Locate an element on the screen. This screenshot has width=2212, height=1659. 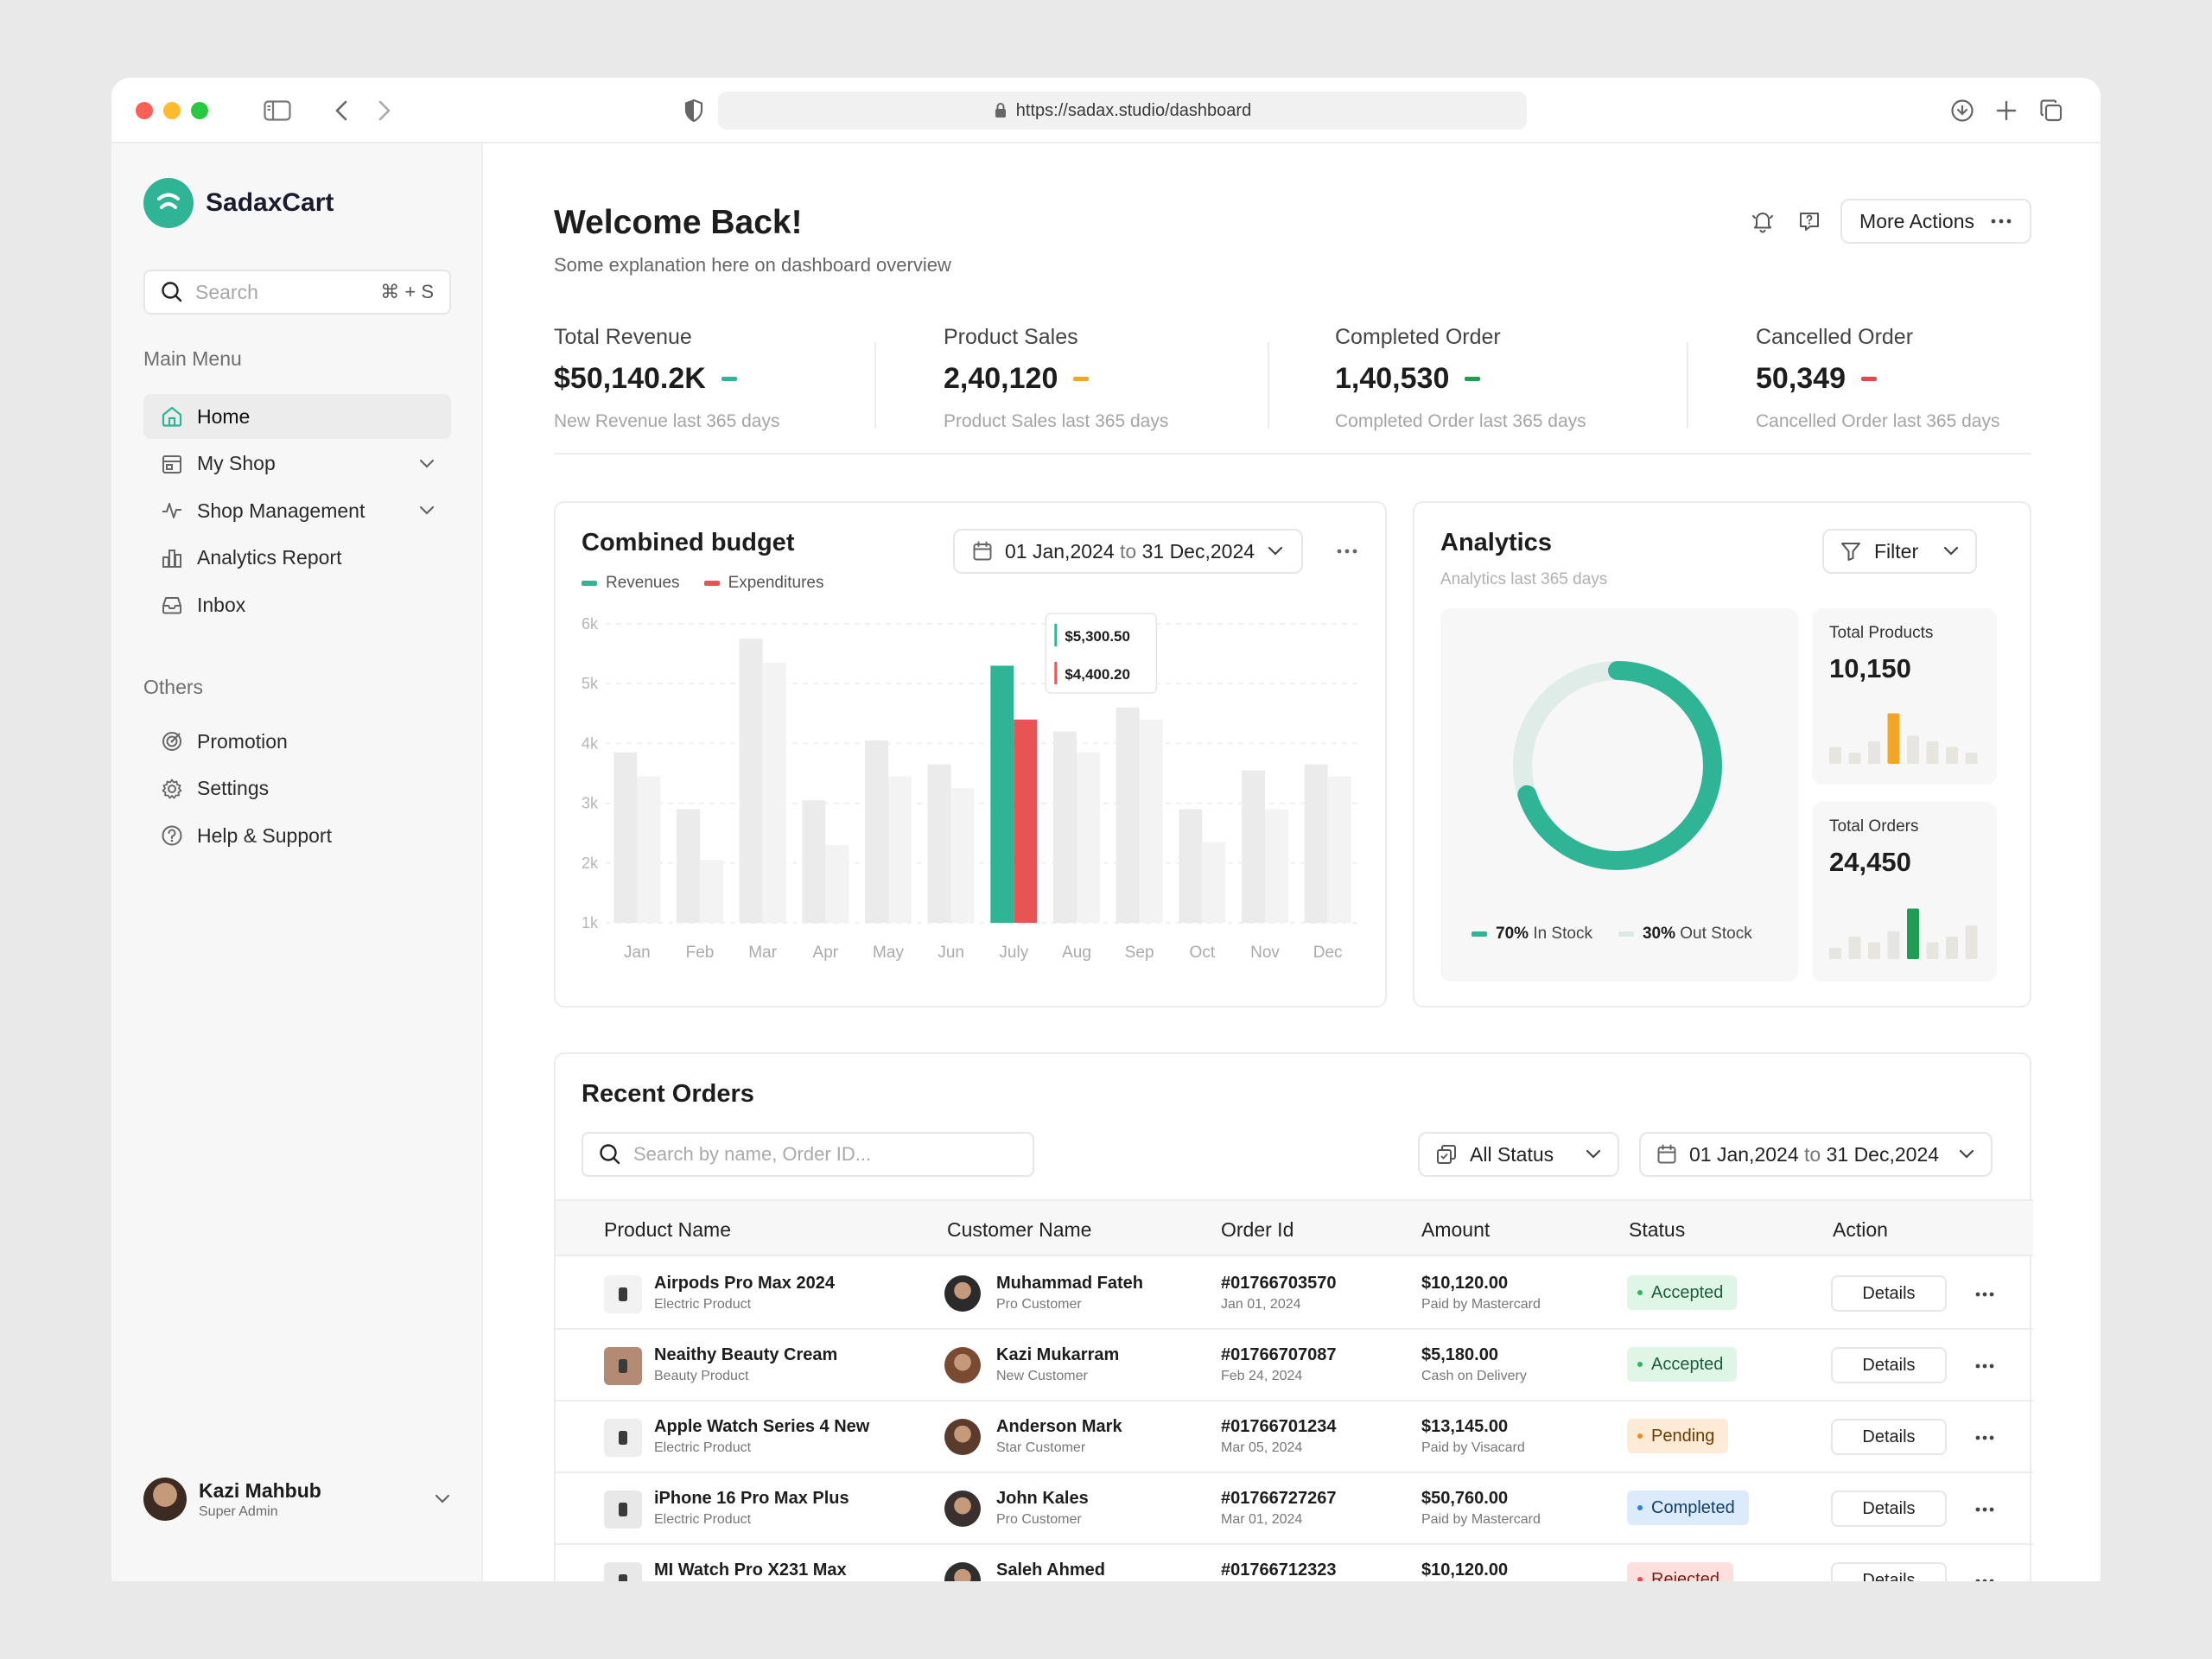
donut-in-stock-arc is located at coordinates (1617, 765).